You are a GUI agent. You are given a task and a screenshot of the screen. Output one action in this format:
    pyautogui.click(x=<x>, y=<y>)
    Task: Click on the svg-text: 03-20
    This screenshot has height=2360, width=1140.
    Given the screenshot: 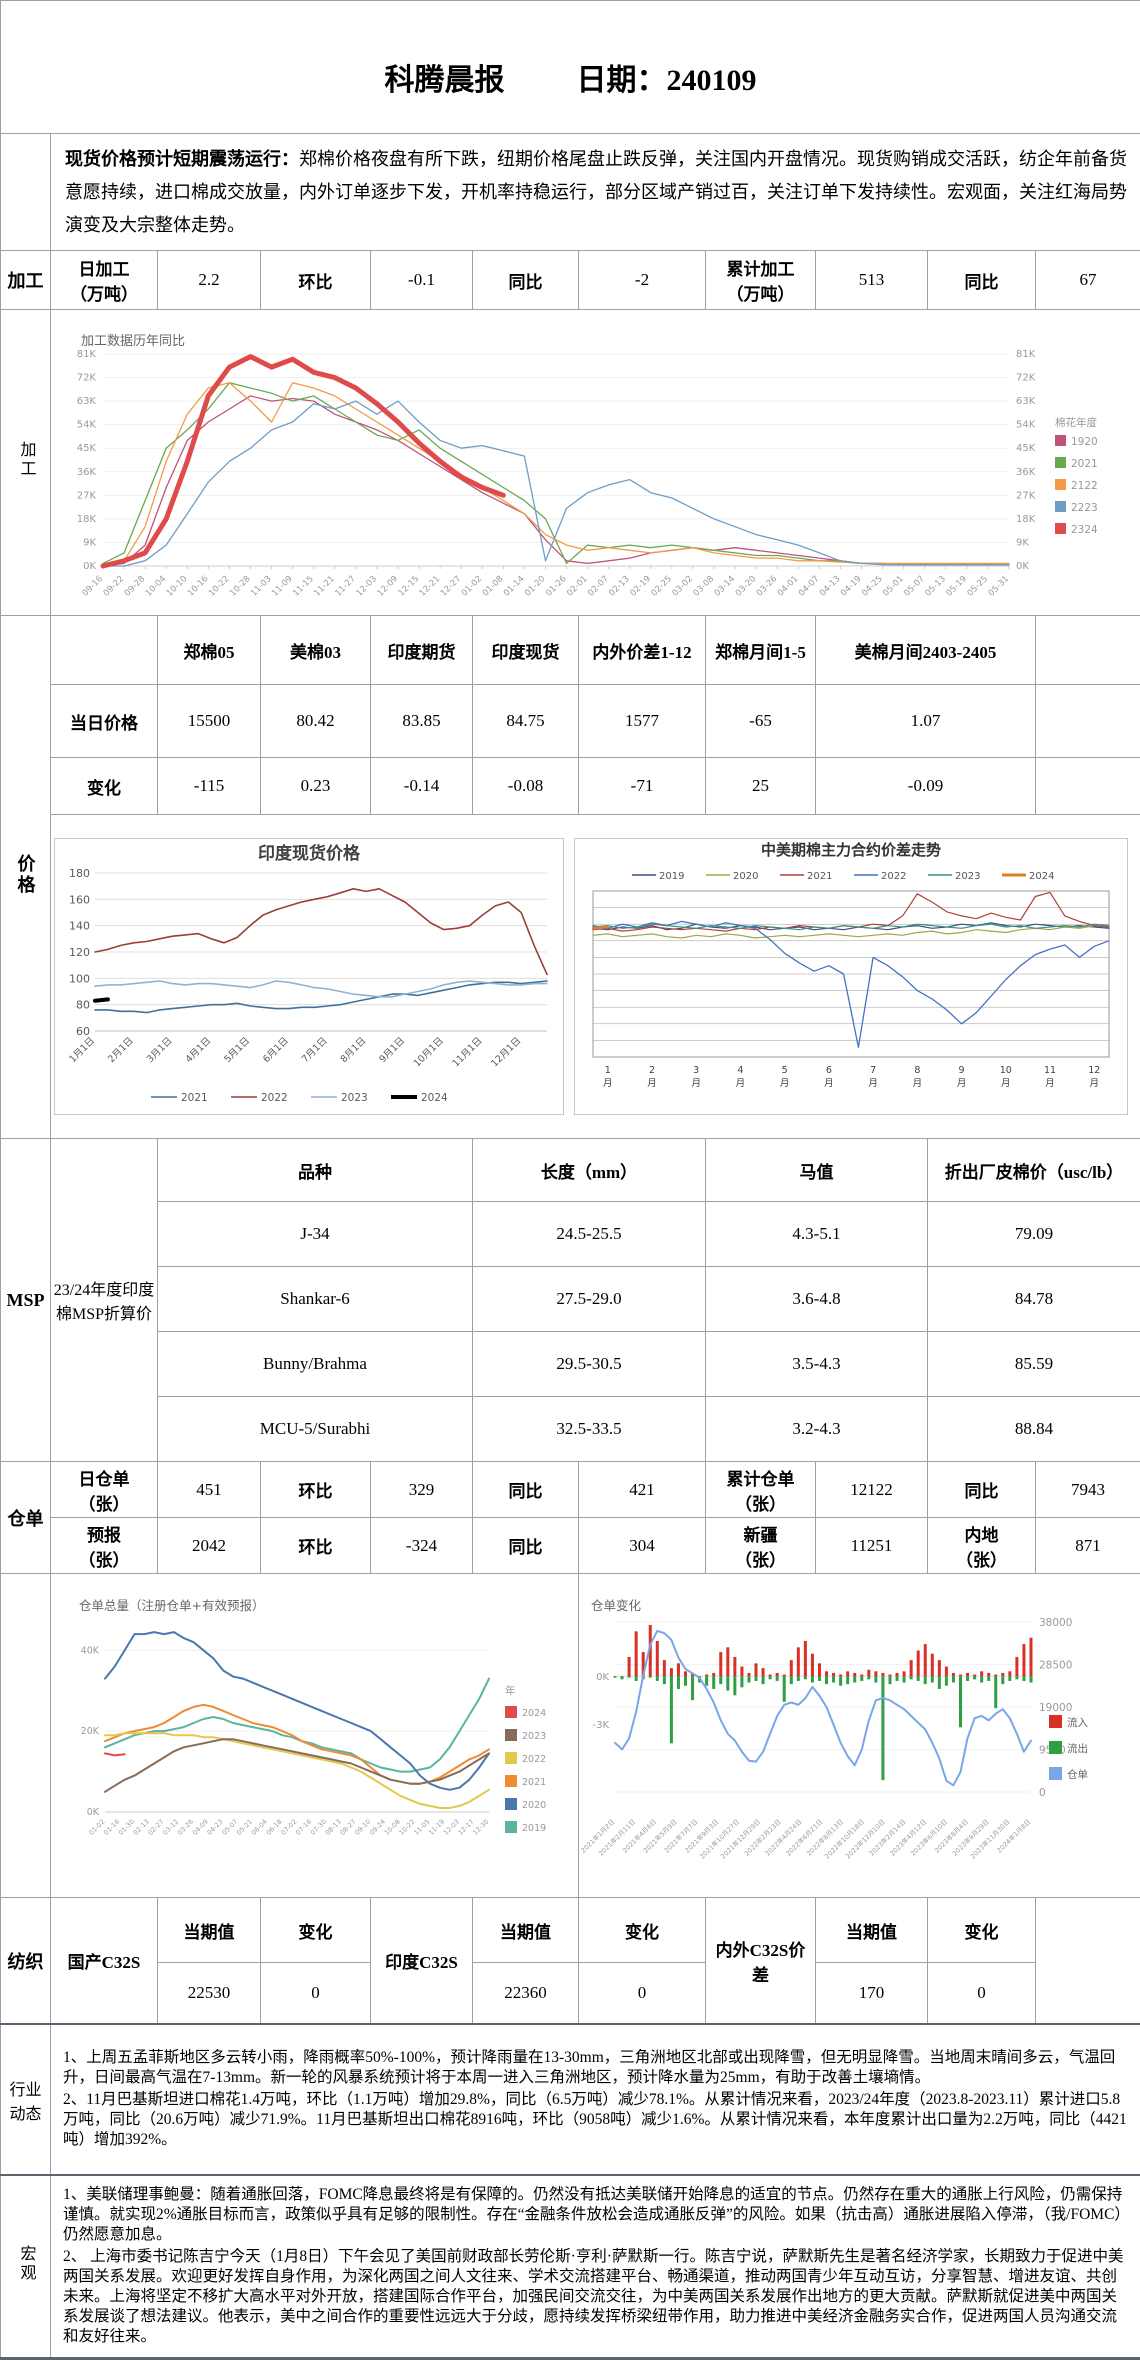 What is the action you would take?
    pyautogui.click(x=745, y=586)
    